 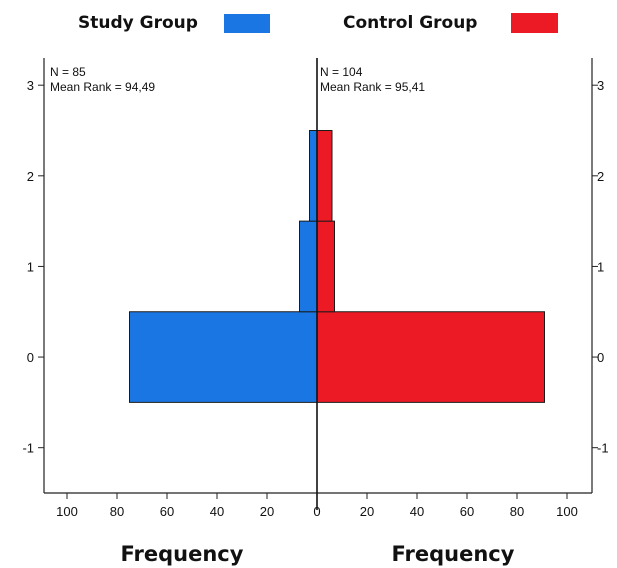 I want to click on y-tick-label-right: 2, so click(x=600, y=176).